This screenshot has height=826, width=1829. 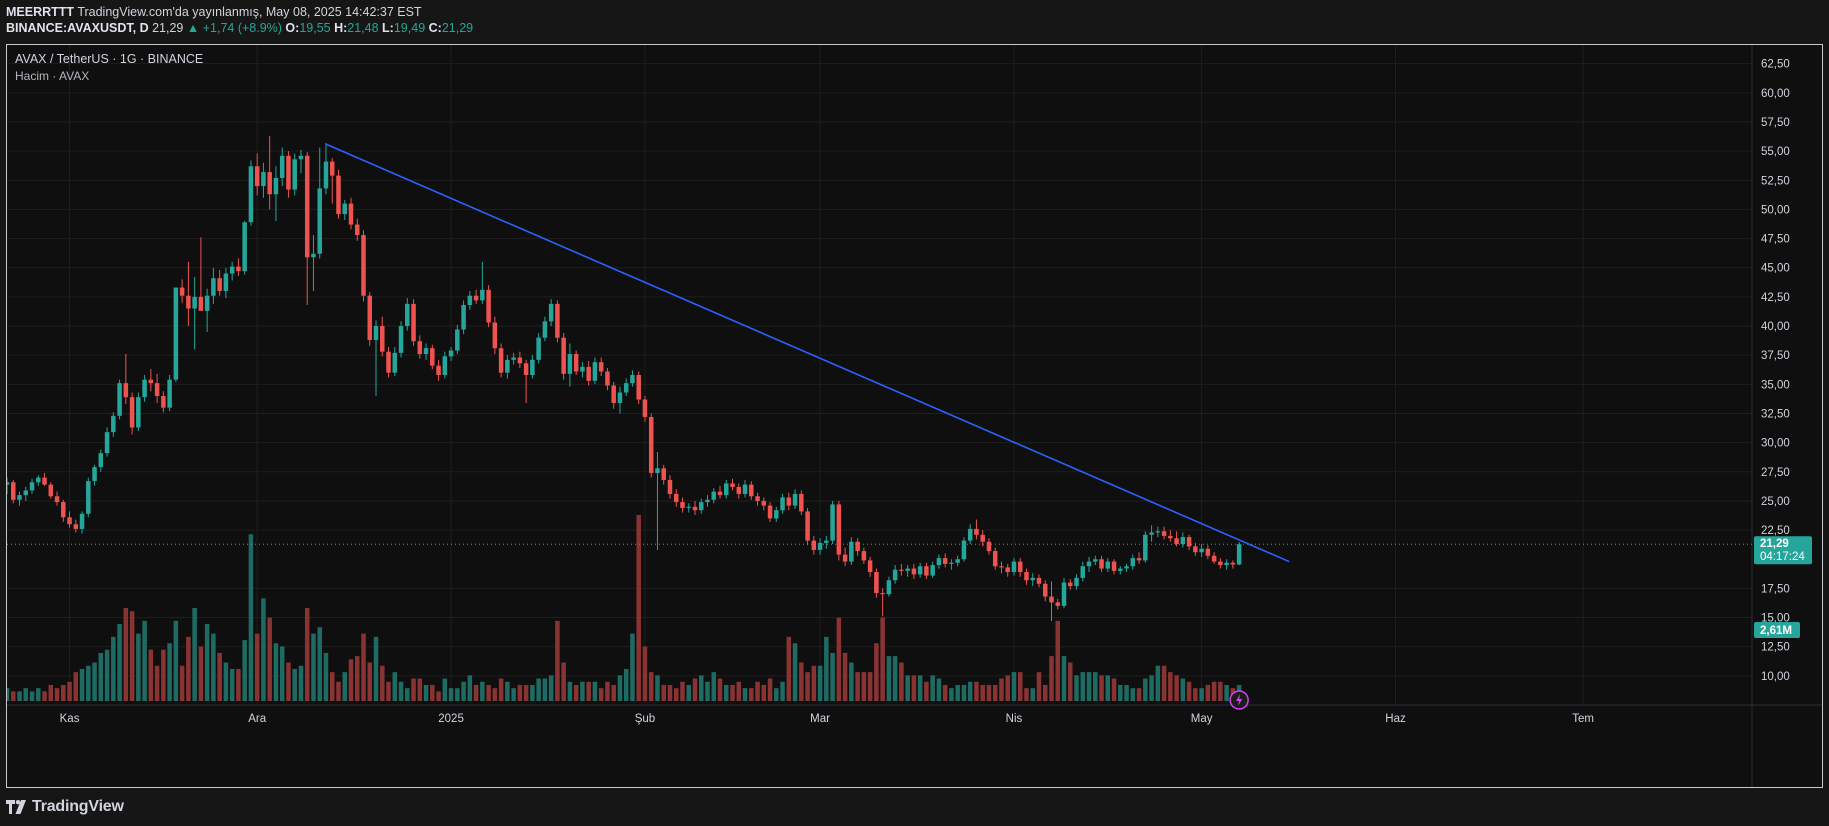 I want to click on time-tick-label: Mar, so click(x=820, y=719).